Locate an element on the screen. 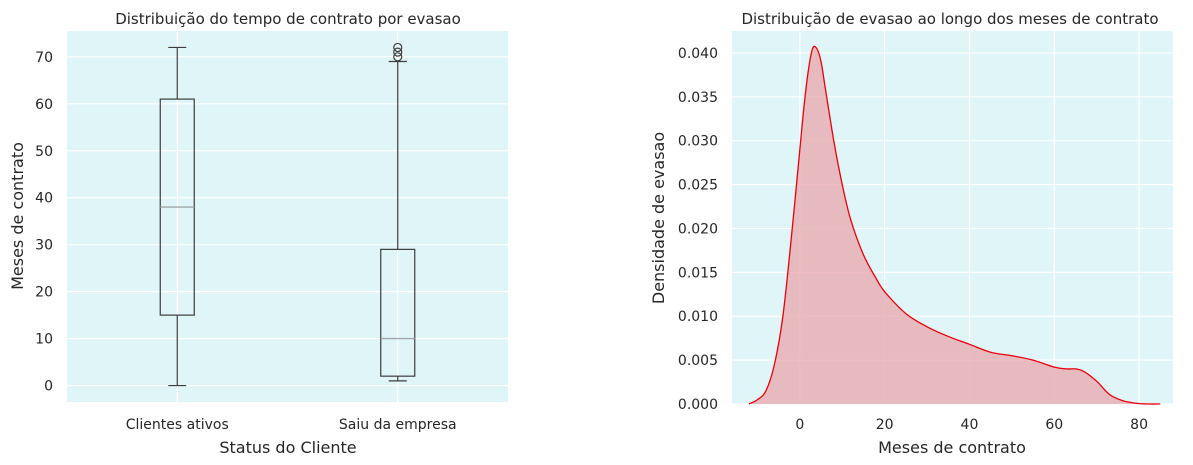 Image resolution: width=1193 pixels, height=465 pixels. boxplot-y-tick-label: 30 is located at coordinates (44, 246).